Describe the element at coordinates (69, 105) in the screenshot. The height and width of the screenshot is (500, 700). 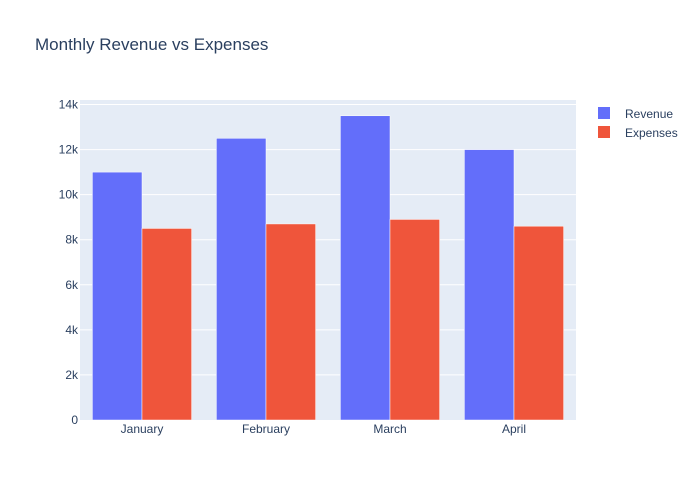
I see `y-tick-label: 14k` at that location.